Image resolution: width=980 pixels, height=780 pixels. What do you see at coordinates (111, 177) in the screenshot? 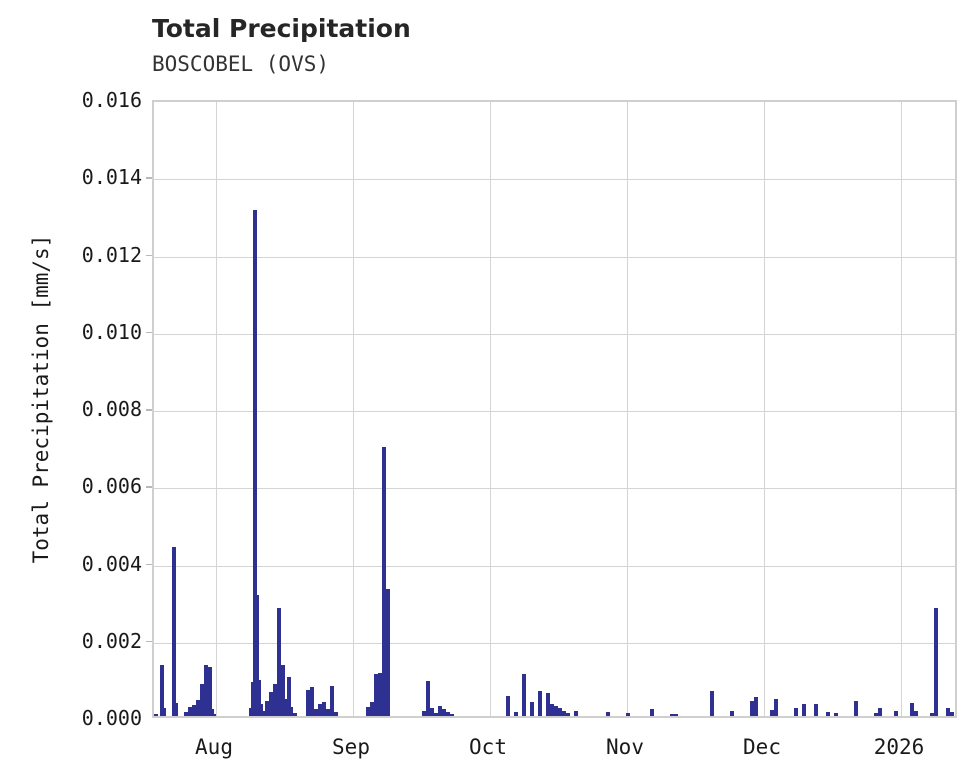
I see `y-axis-tick-label: 0.014` at bounding box center [111, 177].